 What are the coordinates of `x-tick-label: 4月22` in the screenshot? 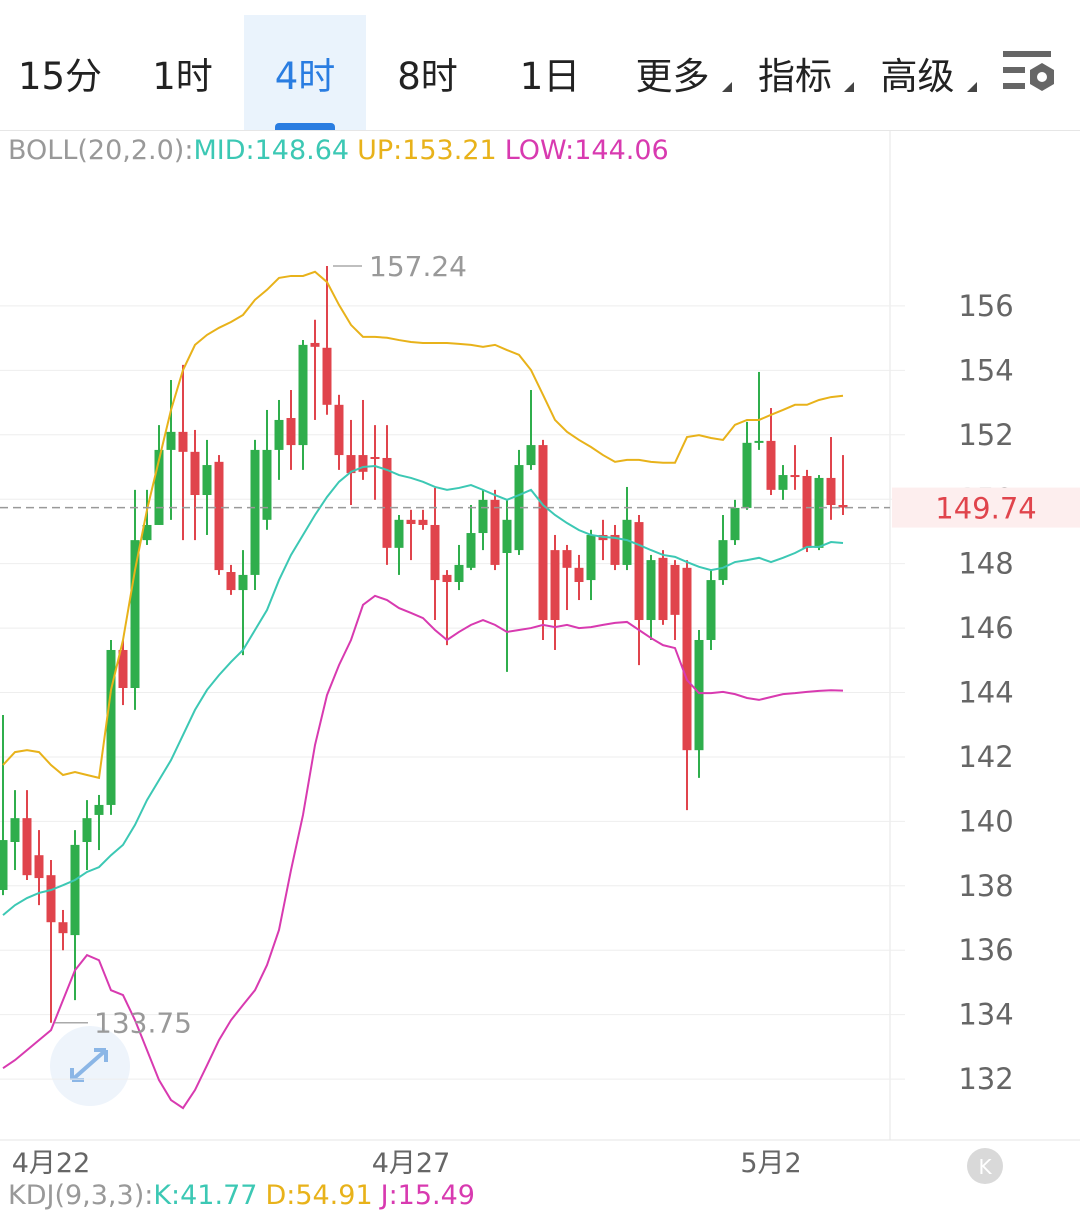 It's located at (51, 1163).